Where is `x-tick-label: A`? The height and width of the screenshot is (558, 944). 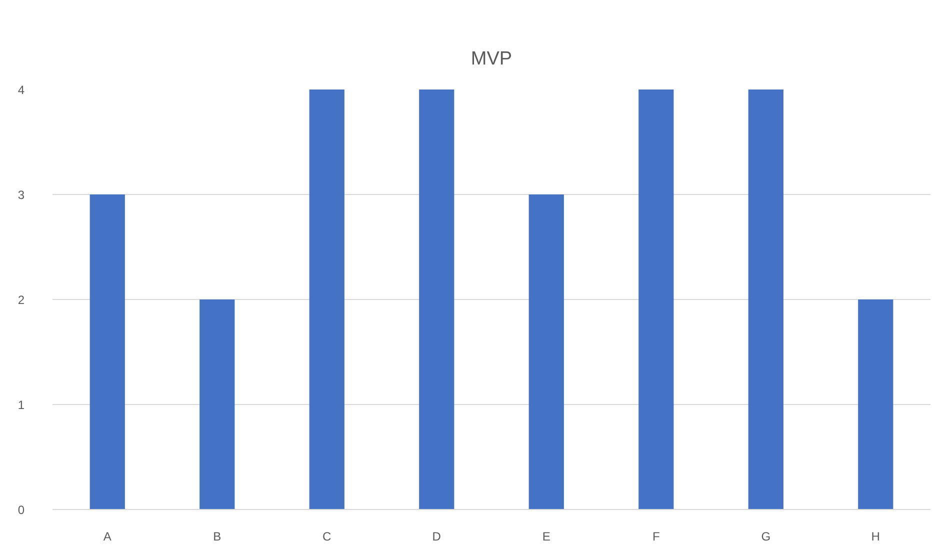 x-tick-label: A is located at coordinates (107, 537).